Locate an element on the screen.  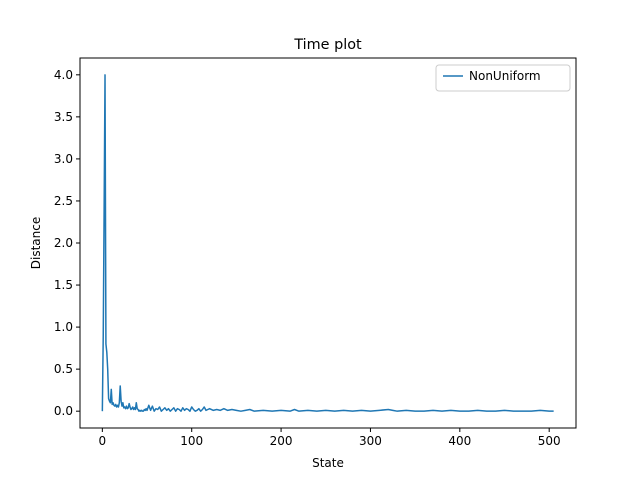
legend: NonUniform is located at coordinates (503, 78).